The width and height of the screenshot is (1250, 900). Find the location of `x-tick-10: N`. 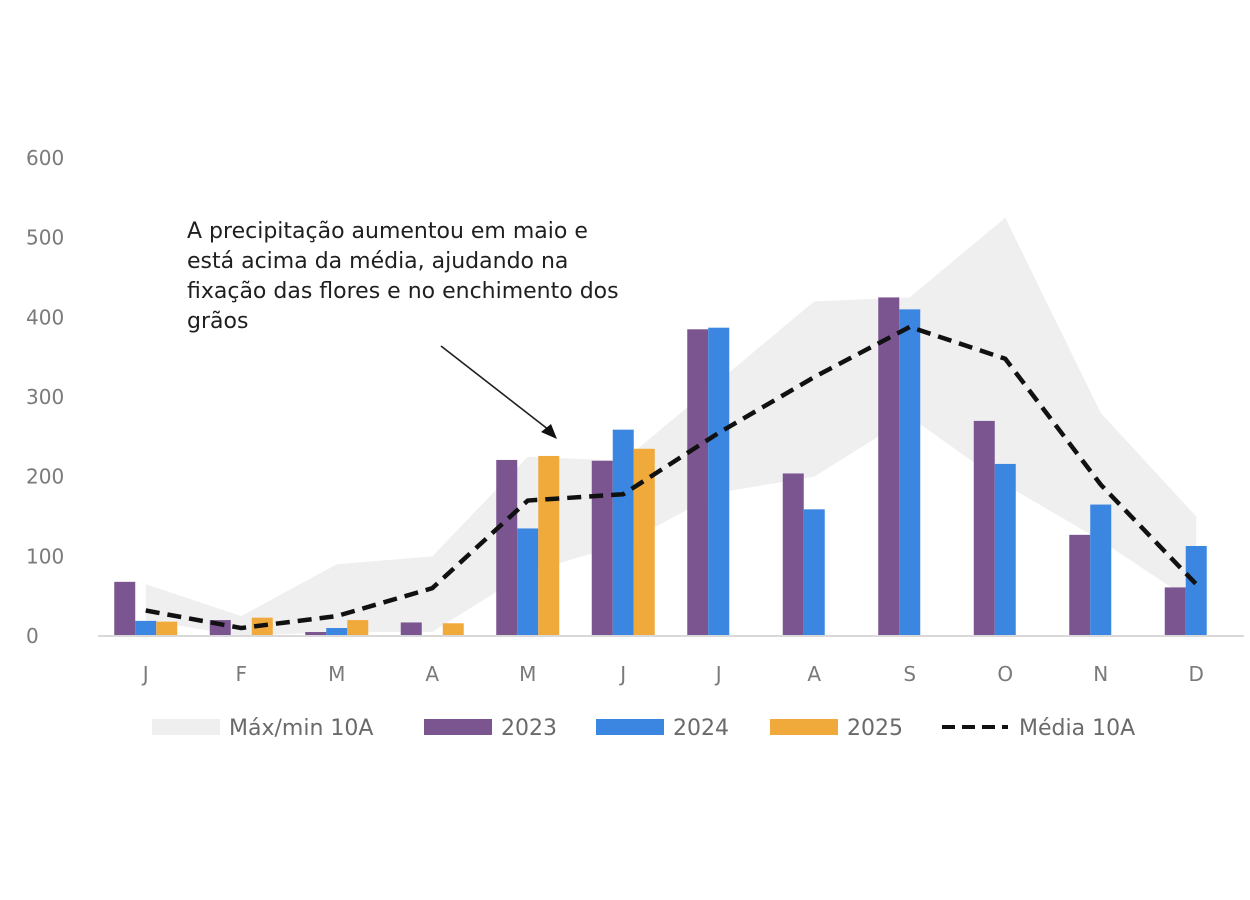

x-tick-10: N is located at coordinates (1100, 674).